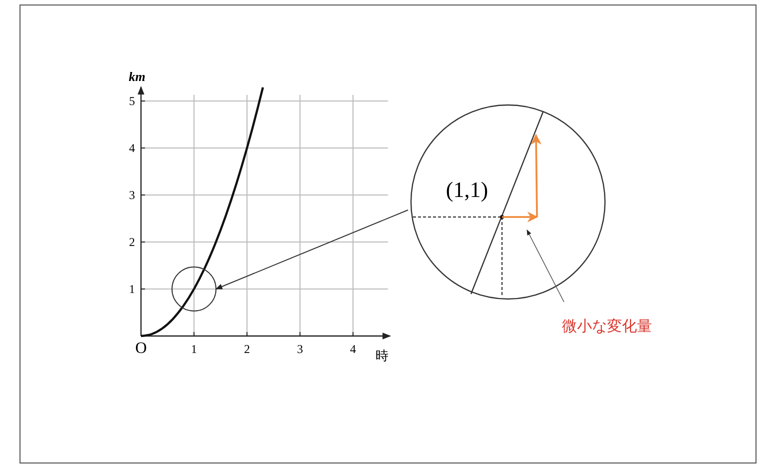 This screenshot has height=469, width=761. Describe the element at coordinates (137, 76) in the screenshot. I see `y-axis-title: km` at that location.